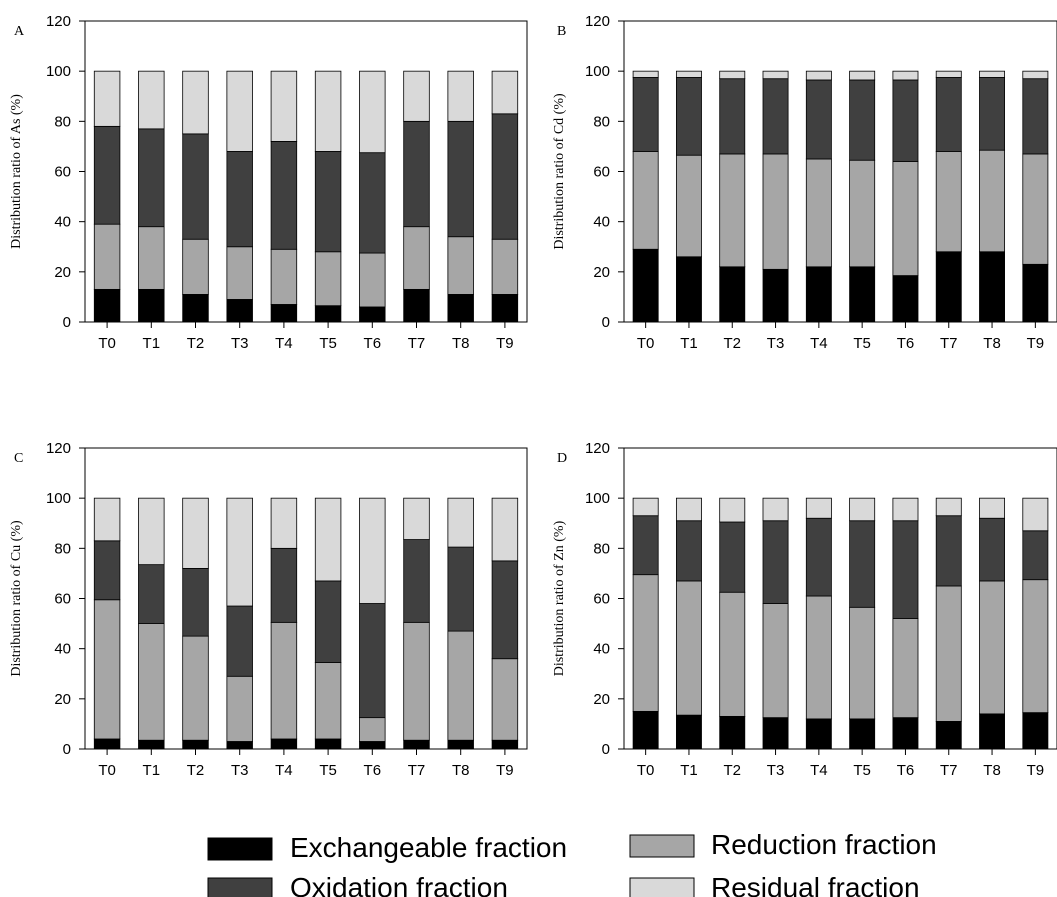 The image size is (1057, 897). I want to click on panel-letter: D, so click(562, 458).